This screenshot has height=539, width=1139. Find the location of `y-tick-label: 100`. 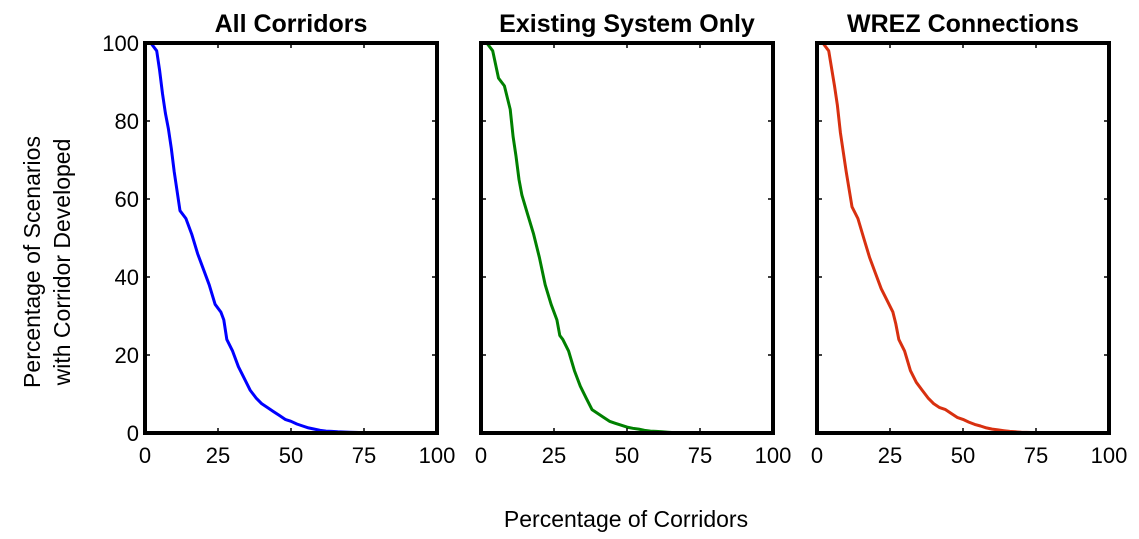

y-tick-label: 100 is located at coordinates (120, 43).